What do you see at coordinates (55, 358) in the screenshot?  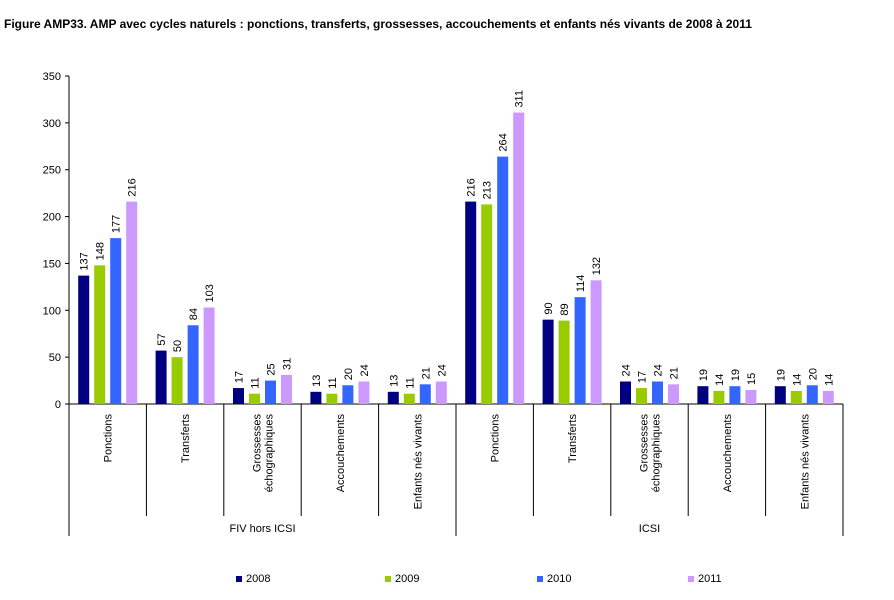 I see `y-tick-label: 50` at bounding box center [55, 358].